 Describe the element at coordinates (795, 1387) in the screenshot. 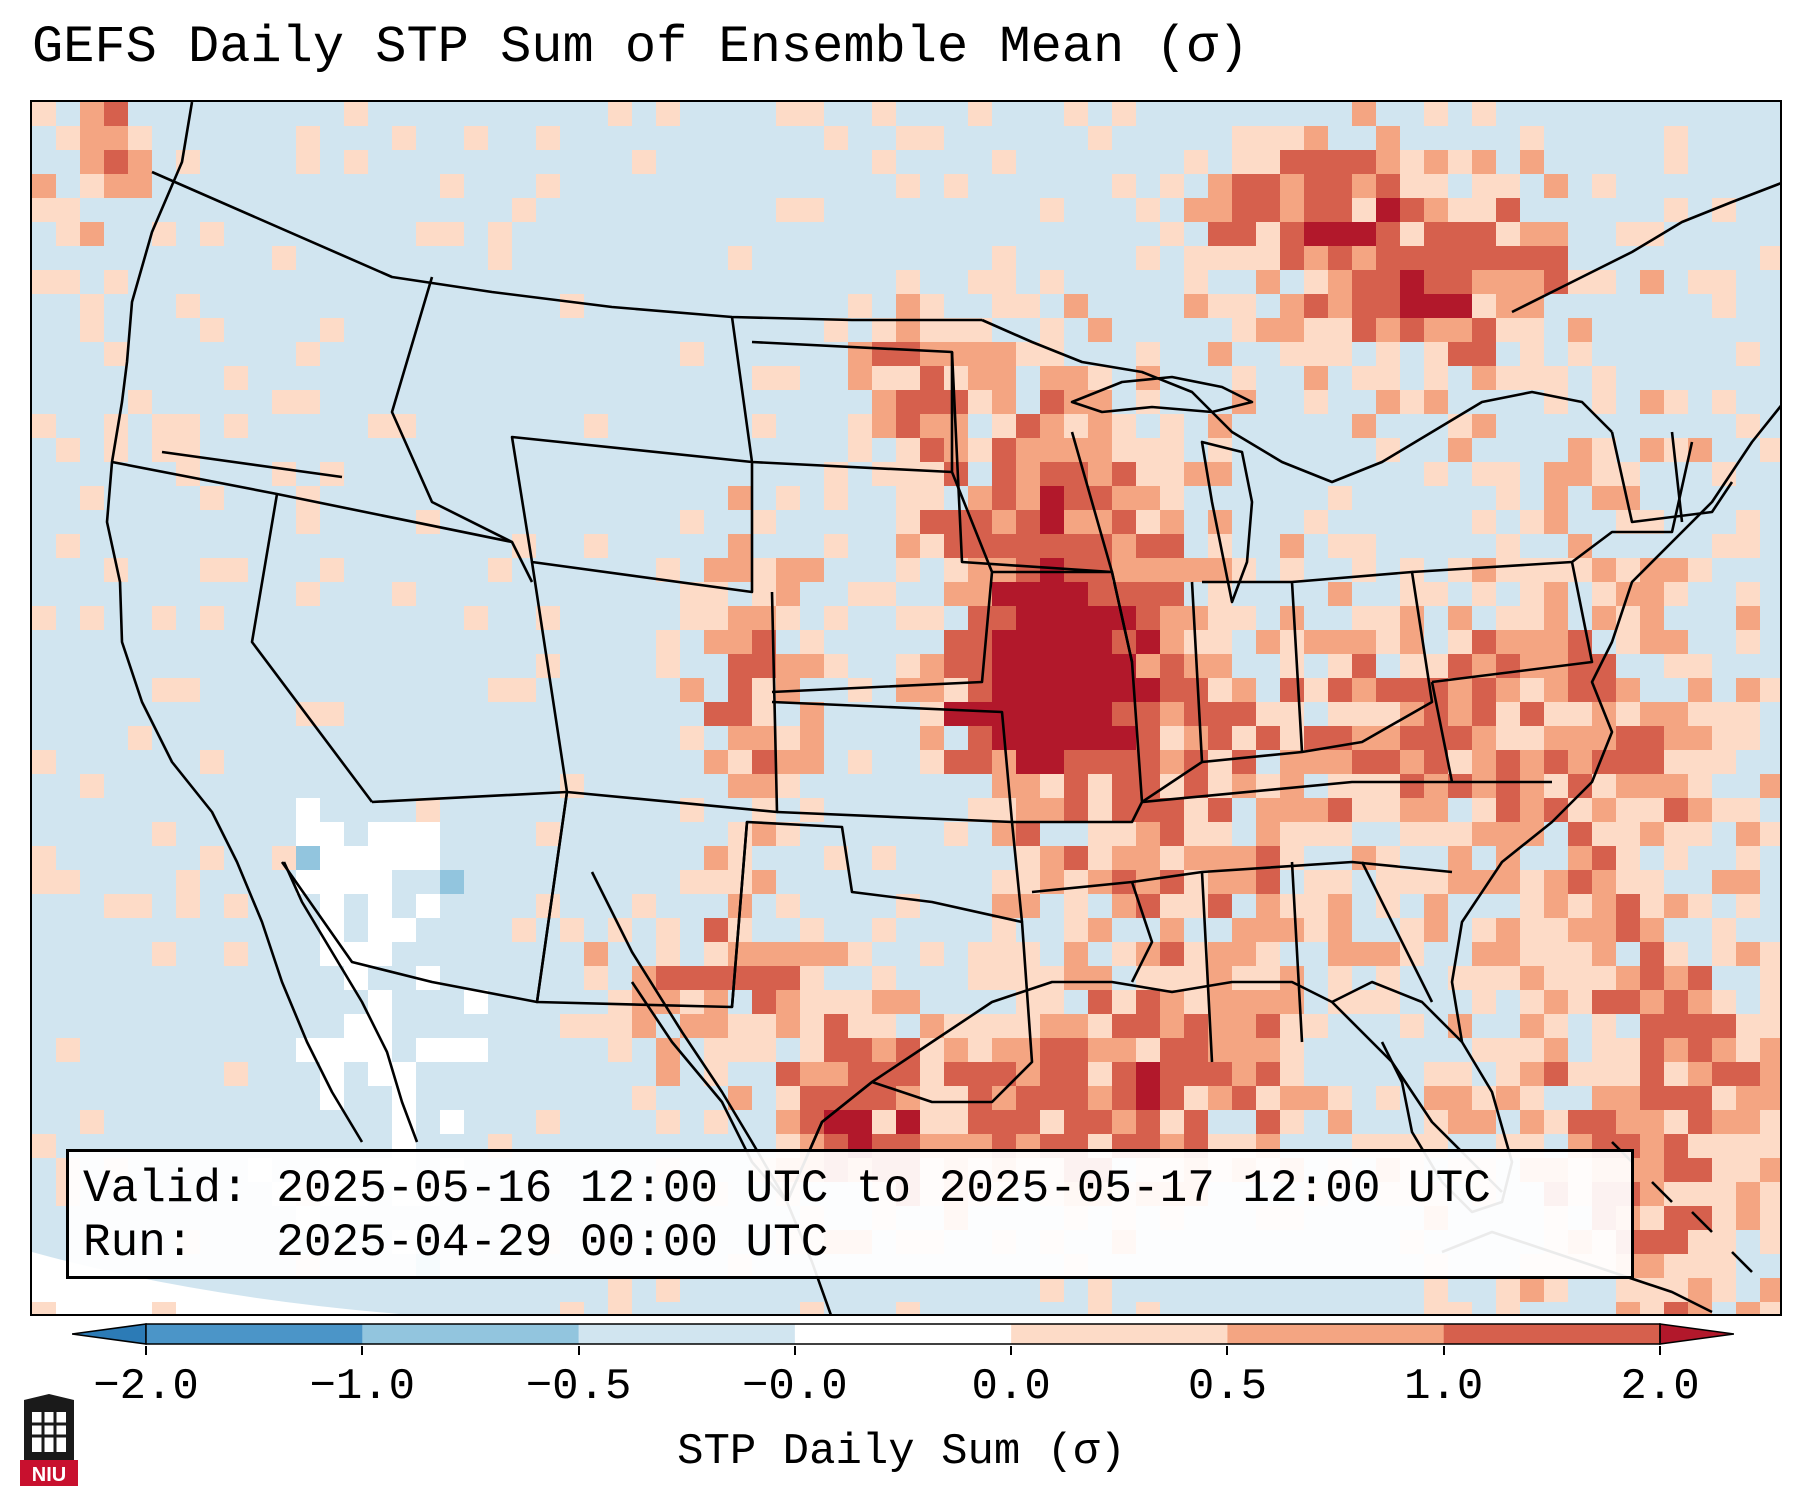

I see `colorbar-tick-label: −0.0` at that location.